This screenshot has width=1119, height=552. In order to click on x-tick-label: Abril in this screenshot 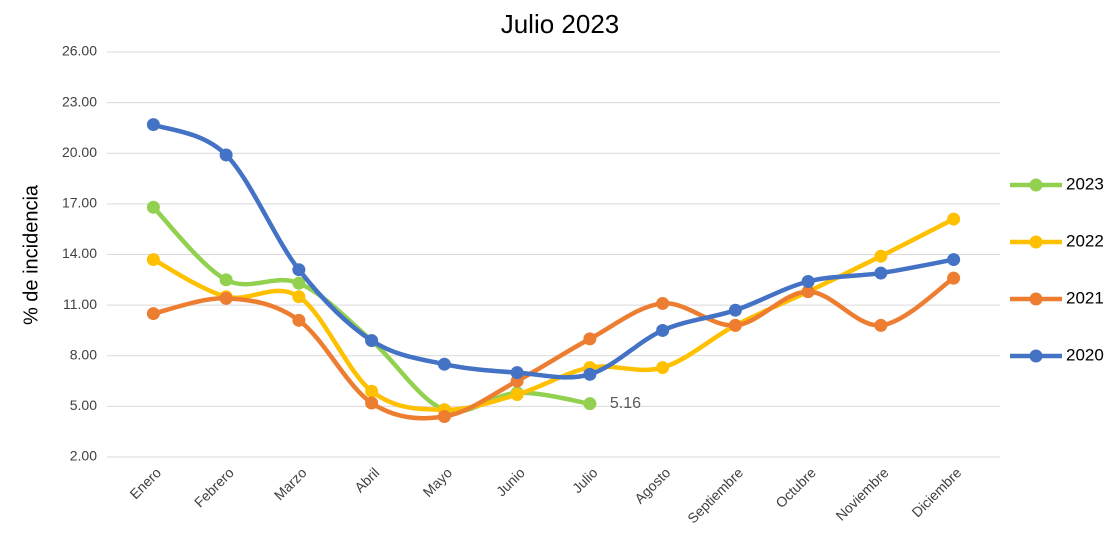, I will do `click(366, 479)`.